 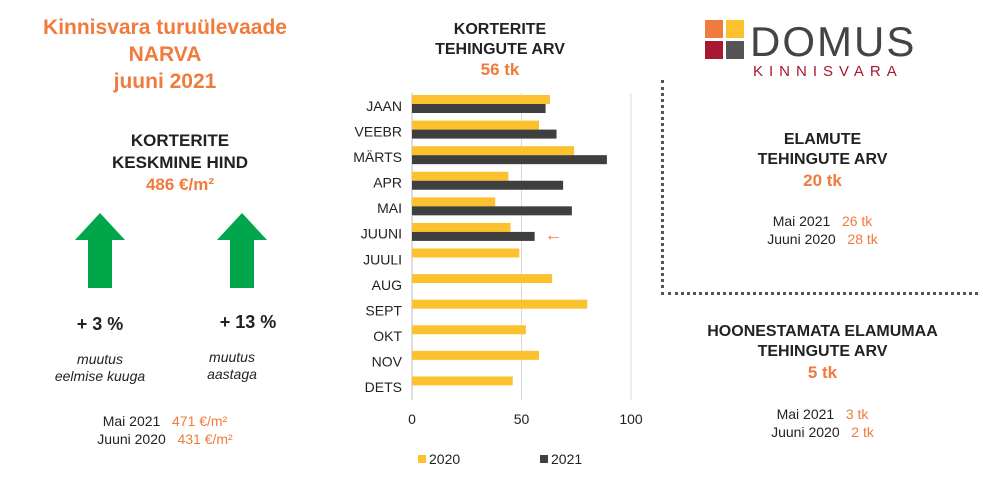 I want to click on bar-2020-sept, so click(x=500, y=304).